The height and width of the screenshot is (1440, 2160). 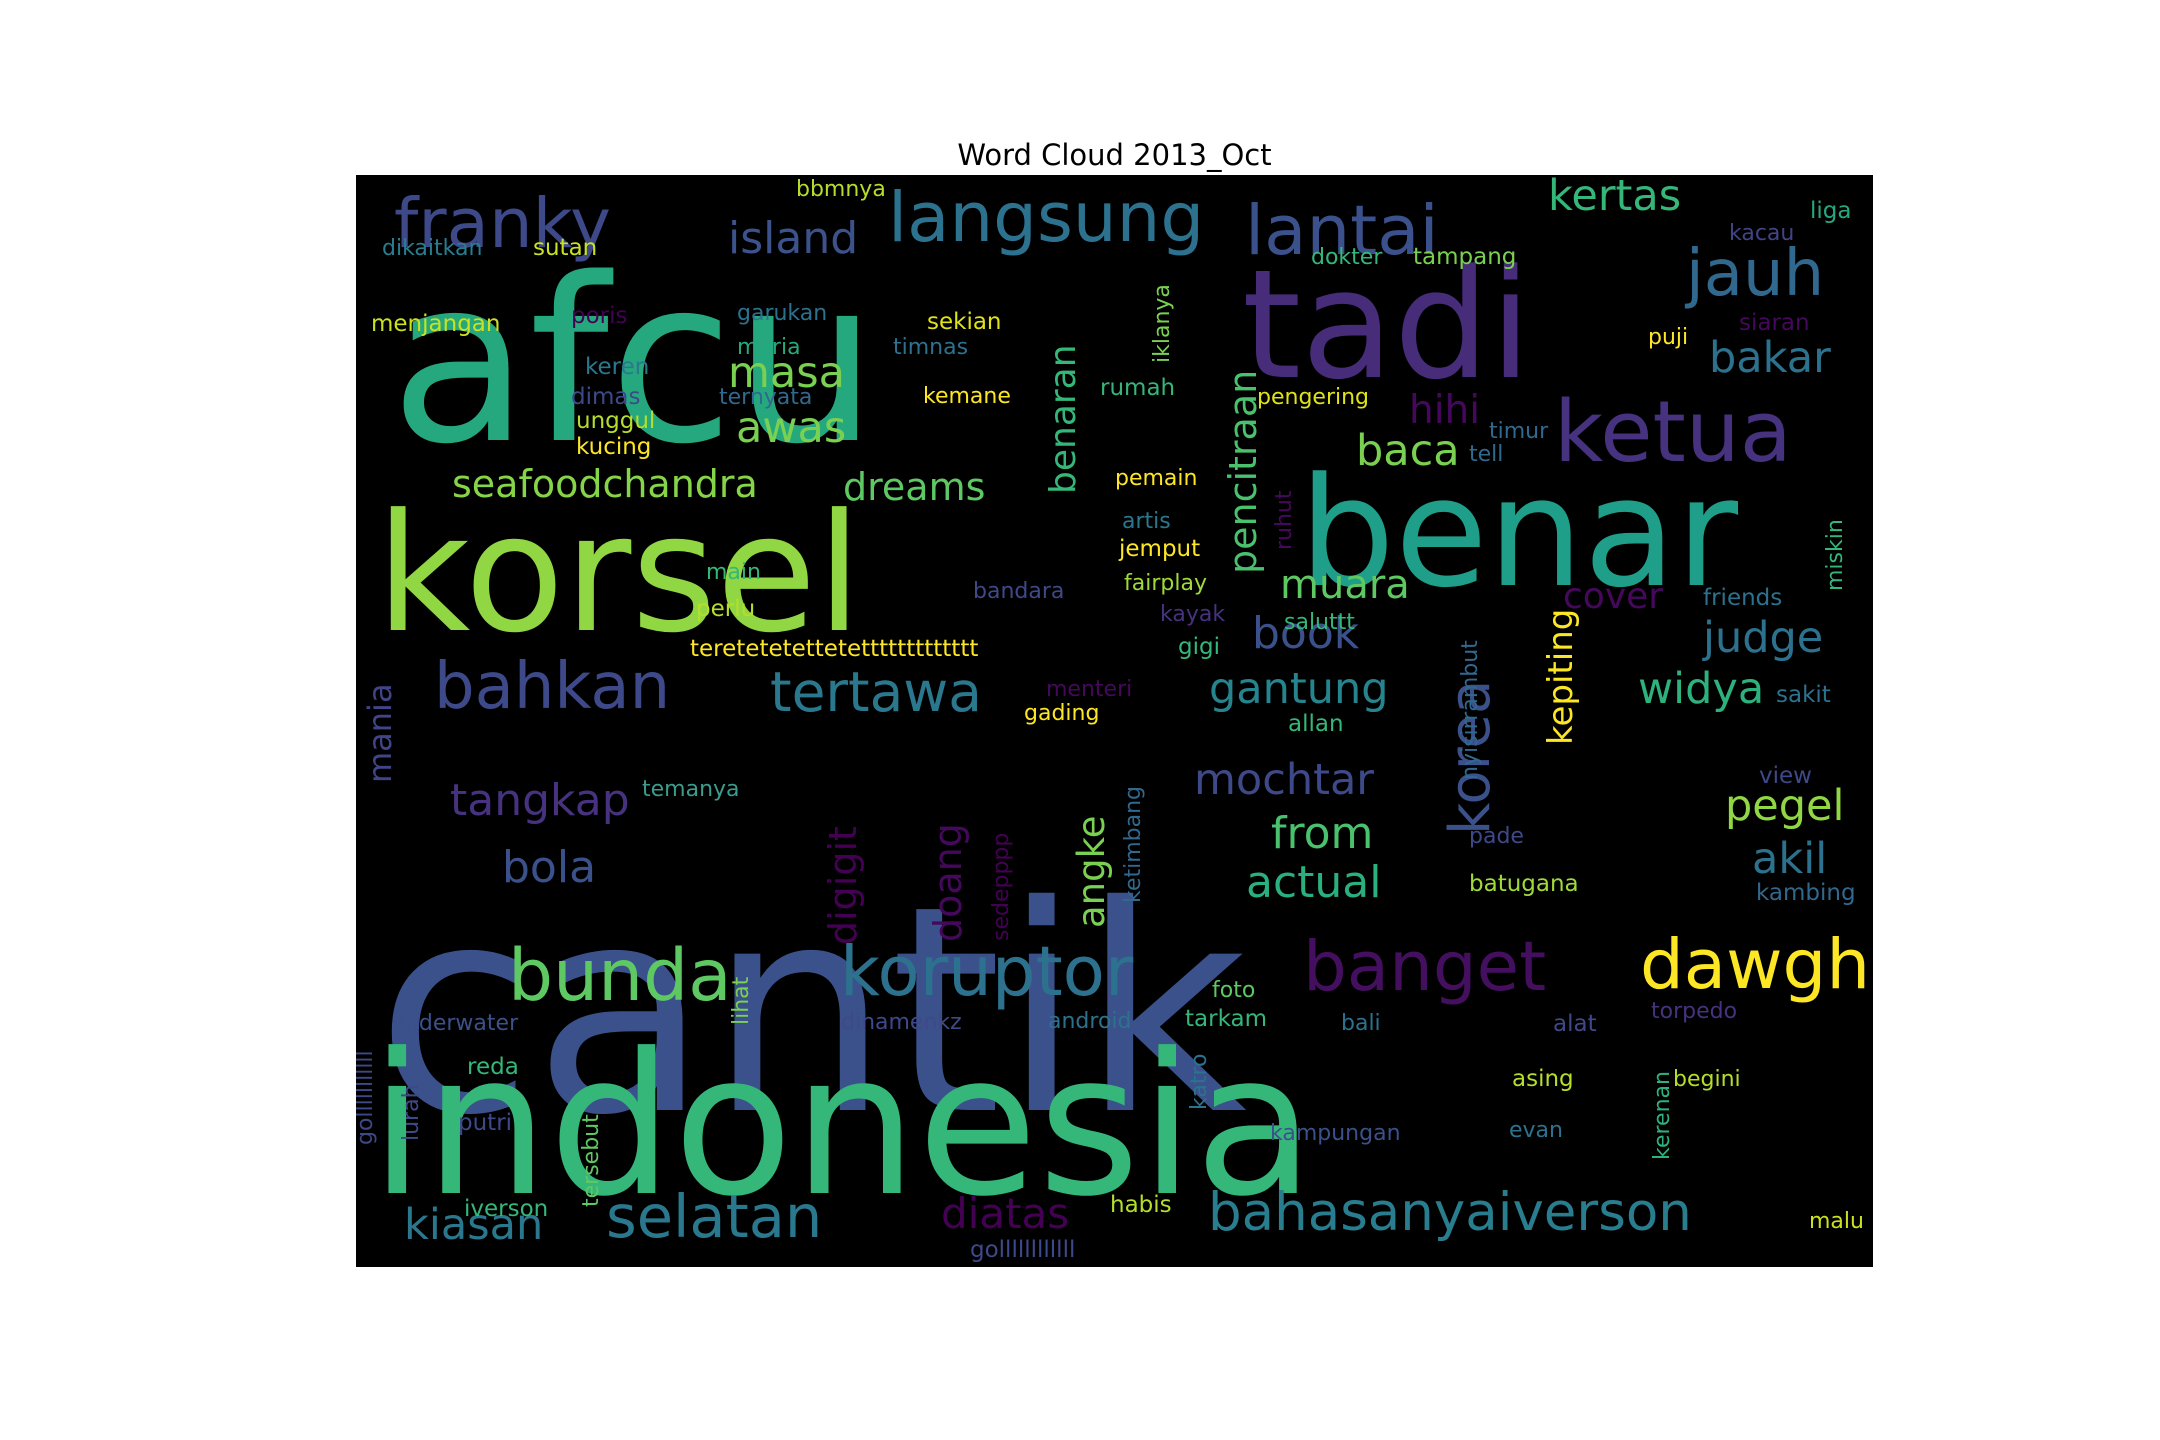 What do you see at coordinates (485, 1123) in the screenshot?
I see `word-106: putri` at bounding box center [485, 1123].